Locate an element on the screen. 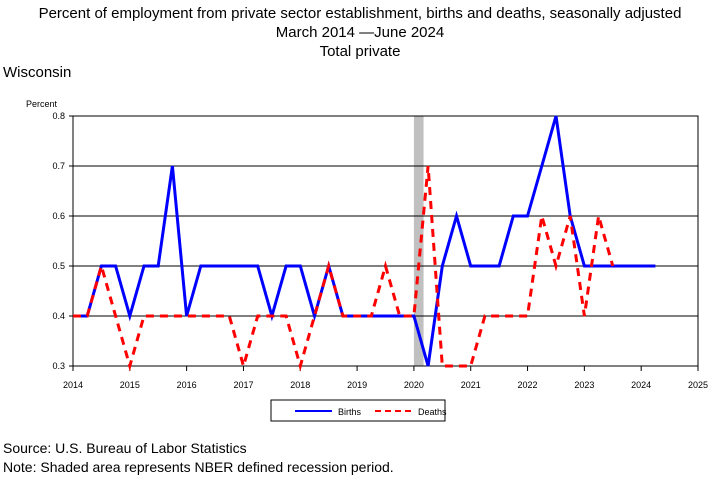  y-tick-label: 0.8 is located at coordinates (58, 116).